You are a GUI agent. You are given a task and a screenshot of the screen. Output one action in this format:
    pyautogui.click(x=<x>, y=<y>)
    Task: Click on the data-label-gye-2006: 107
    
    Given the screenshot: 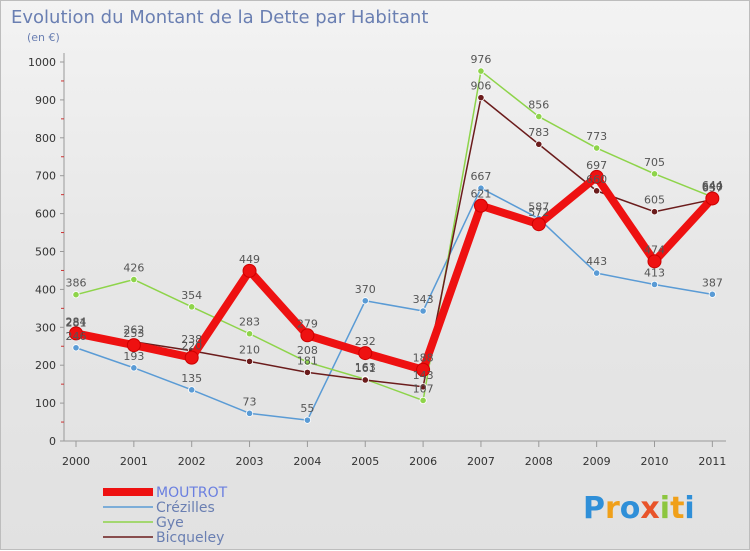 What is the action you would take?
    pyautogui.click(x=423, y=388)
    